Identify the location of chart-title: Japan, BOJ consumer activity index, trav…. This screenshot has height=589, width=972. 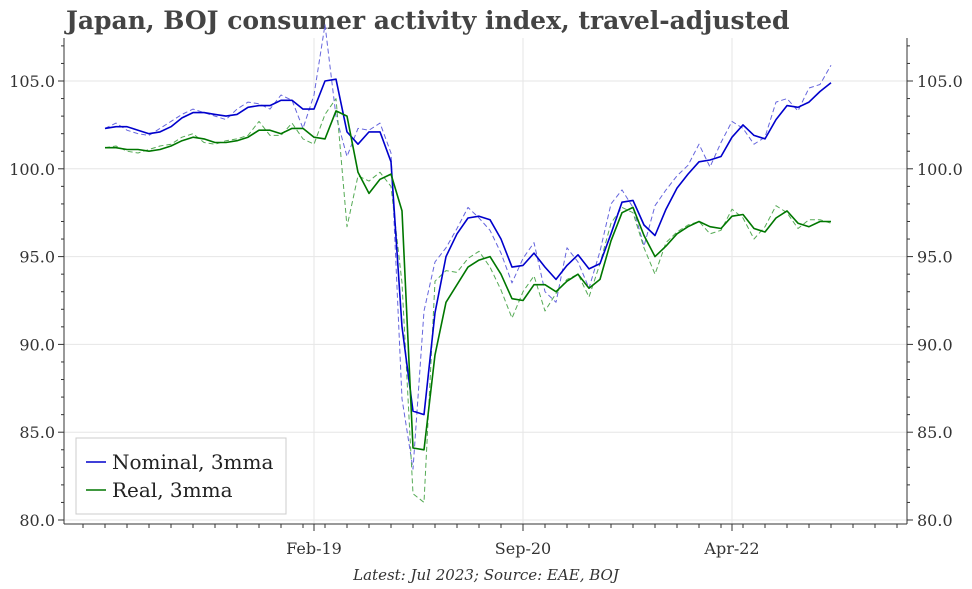
(428, 20).